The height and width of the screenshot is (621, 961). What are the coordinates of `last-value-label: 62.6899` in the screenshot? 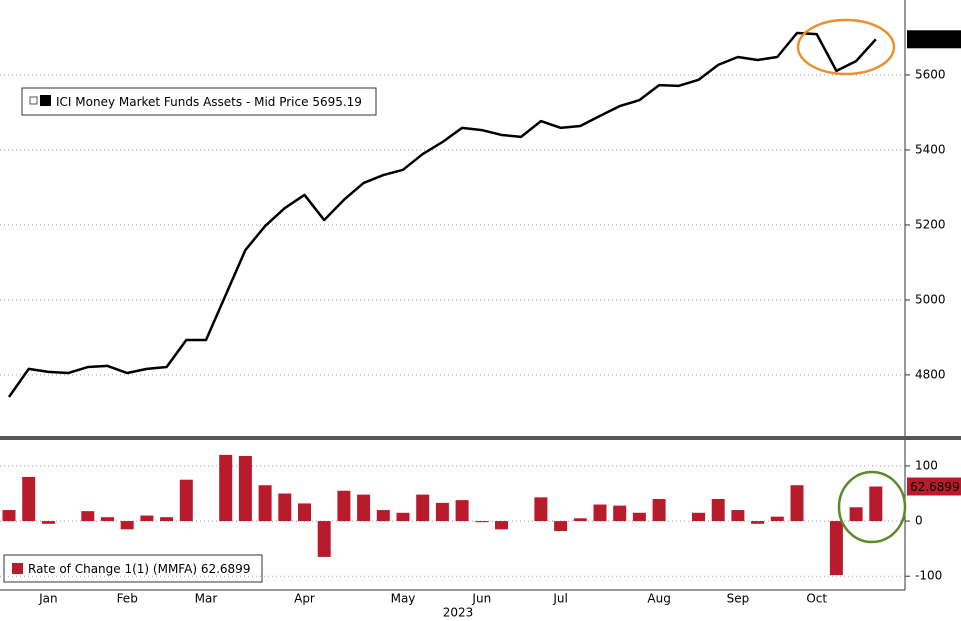 It's located at (935, 487).